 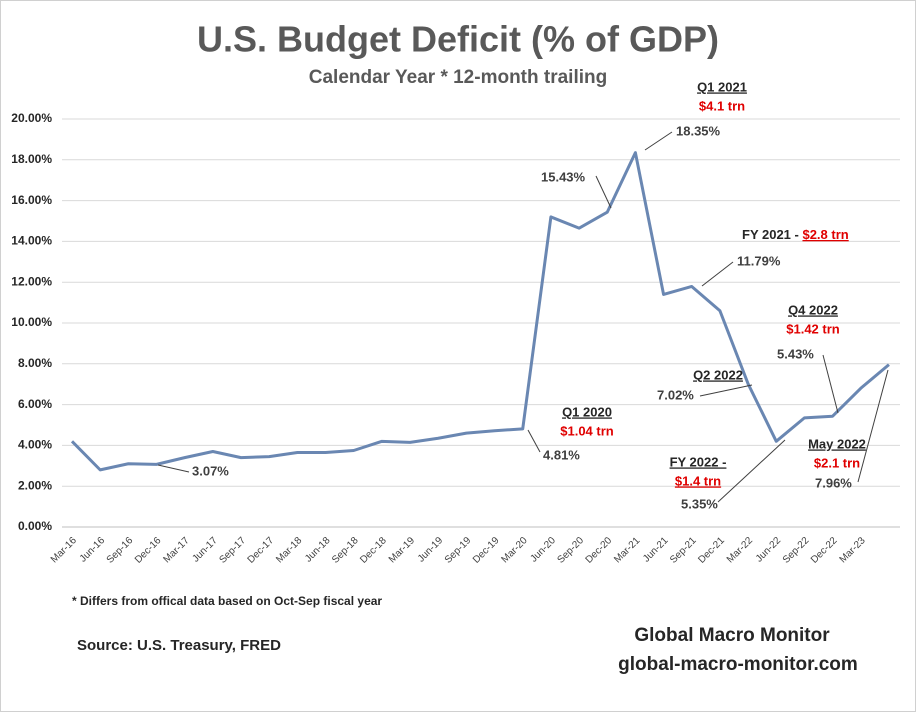 What do you see at coordinates (31, 159) in the screenshot?
I see `y-tick-label: 18.00%` at bounding box center [31, 159].